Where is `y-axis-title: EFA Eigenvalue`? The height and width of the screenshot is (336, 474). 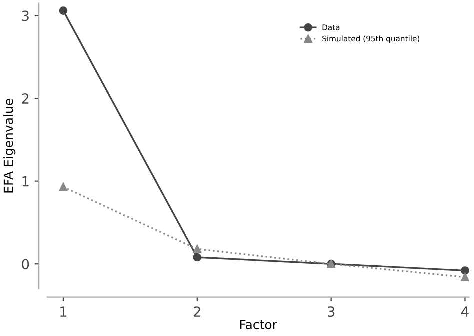
y-axis-title: EFA Eigenvalue is located at coordinates (10, 146).